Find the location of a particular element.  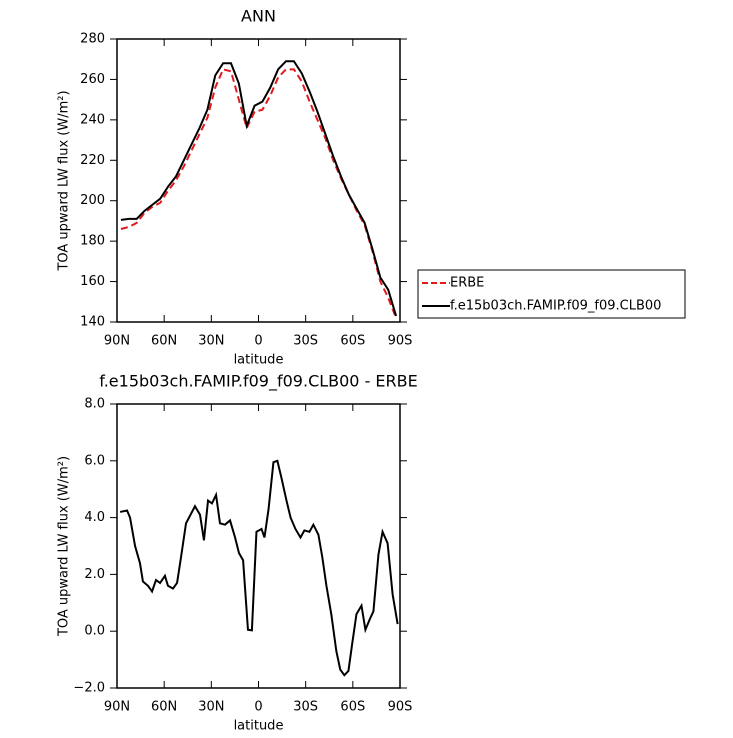

y-tick-label: 200 is located at coordinates (92, 200).